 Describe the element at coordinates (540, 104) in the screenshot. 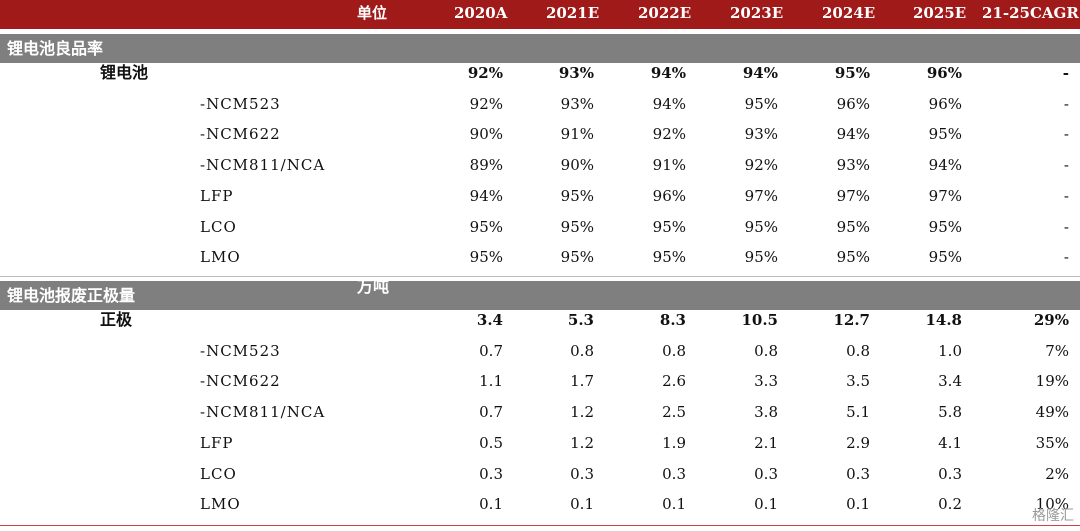

I see `table-row: -NCM523 92% 93% 94% 95% 96% 96% -` at that location.